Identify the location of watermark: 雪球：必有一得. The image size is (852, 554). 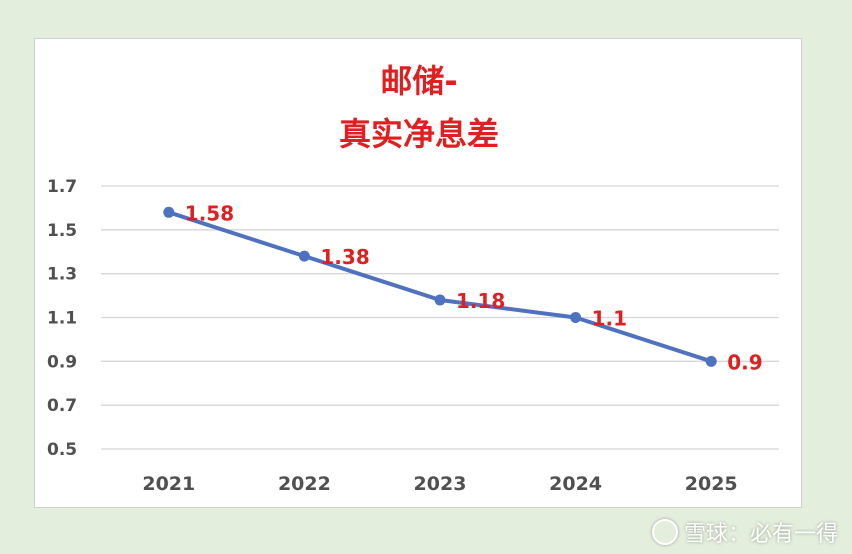
(744, 532).